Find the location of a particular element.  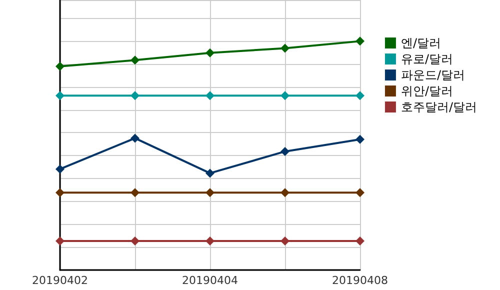

legend-label: 엔/달러 is located at coordinates (421, 43).